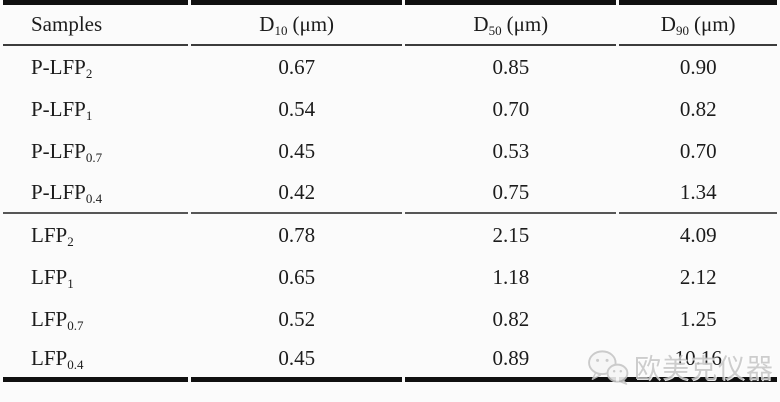  I want to click on col-header-samples: Samples, so click(96, 23).